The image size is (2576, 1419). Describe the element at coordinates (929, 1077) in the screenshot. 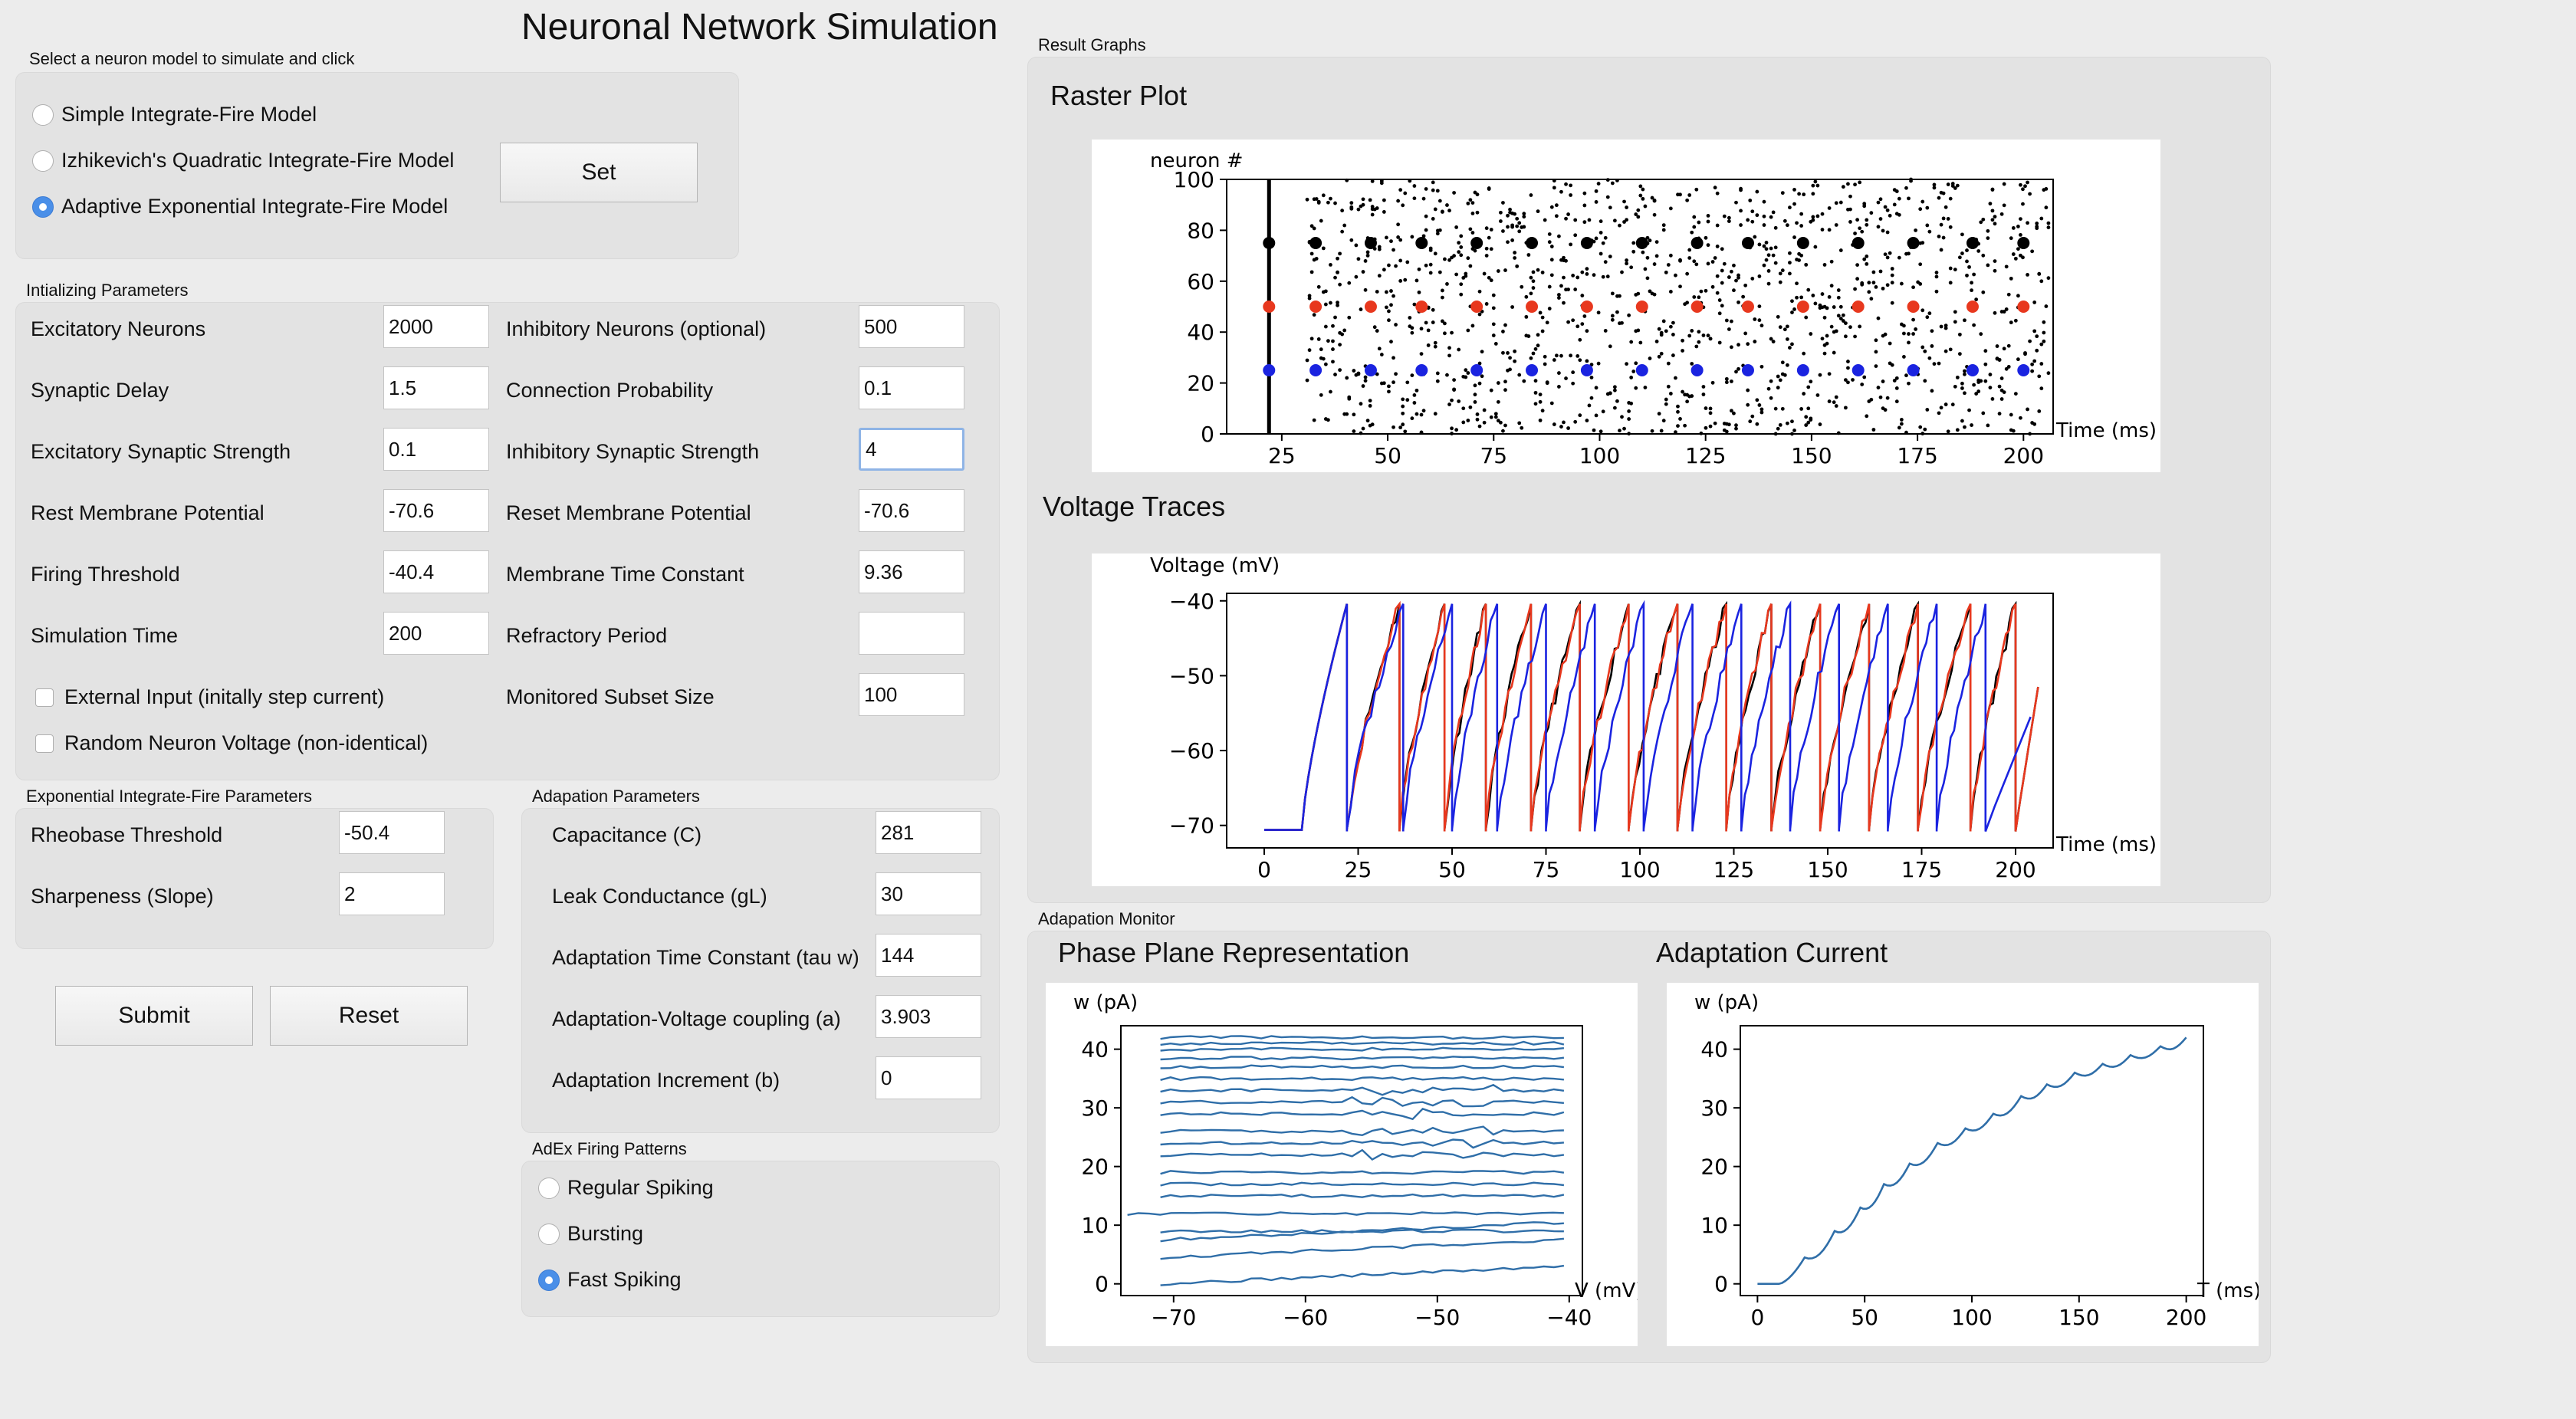

I see `adaptation-increment-field` at that location.